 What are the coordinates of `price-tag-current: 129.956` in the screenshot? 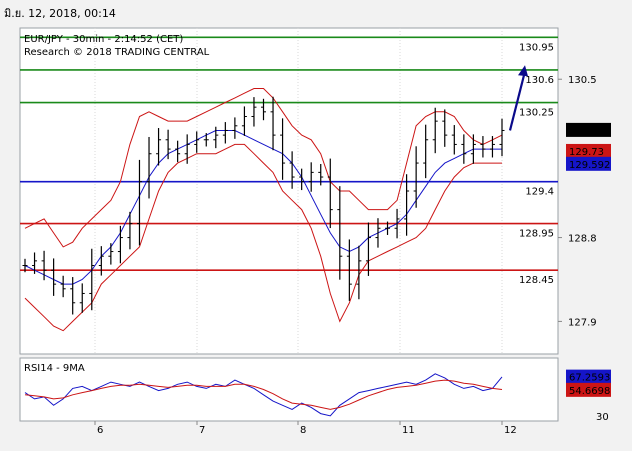 It's located at (588, 129).